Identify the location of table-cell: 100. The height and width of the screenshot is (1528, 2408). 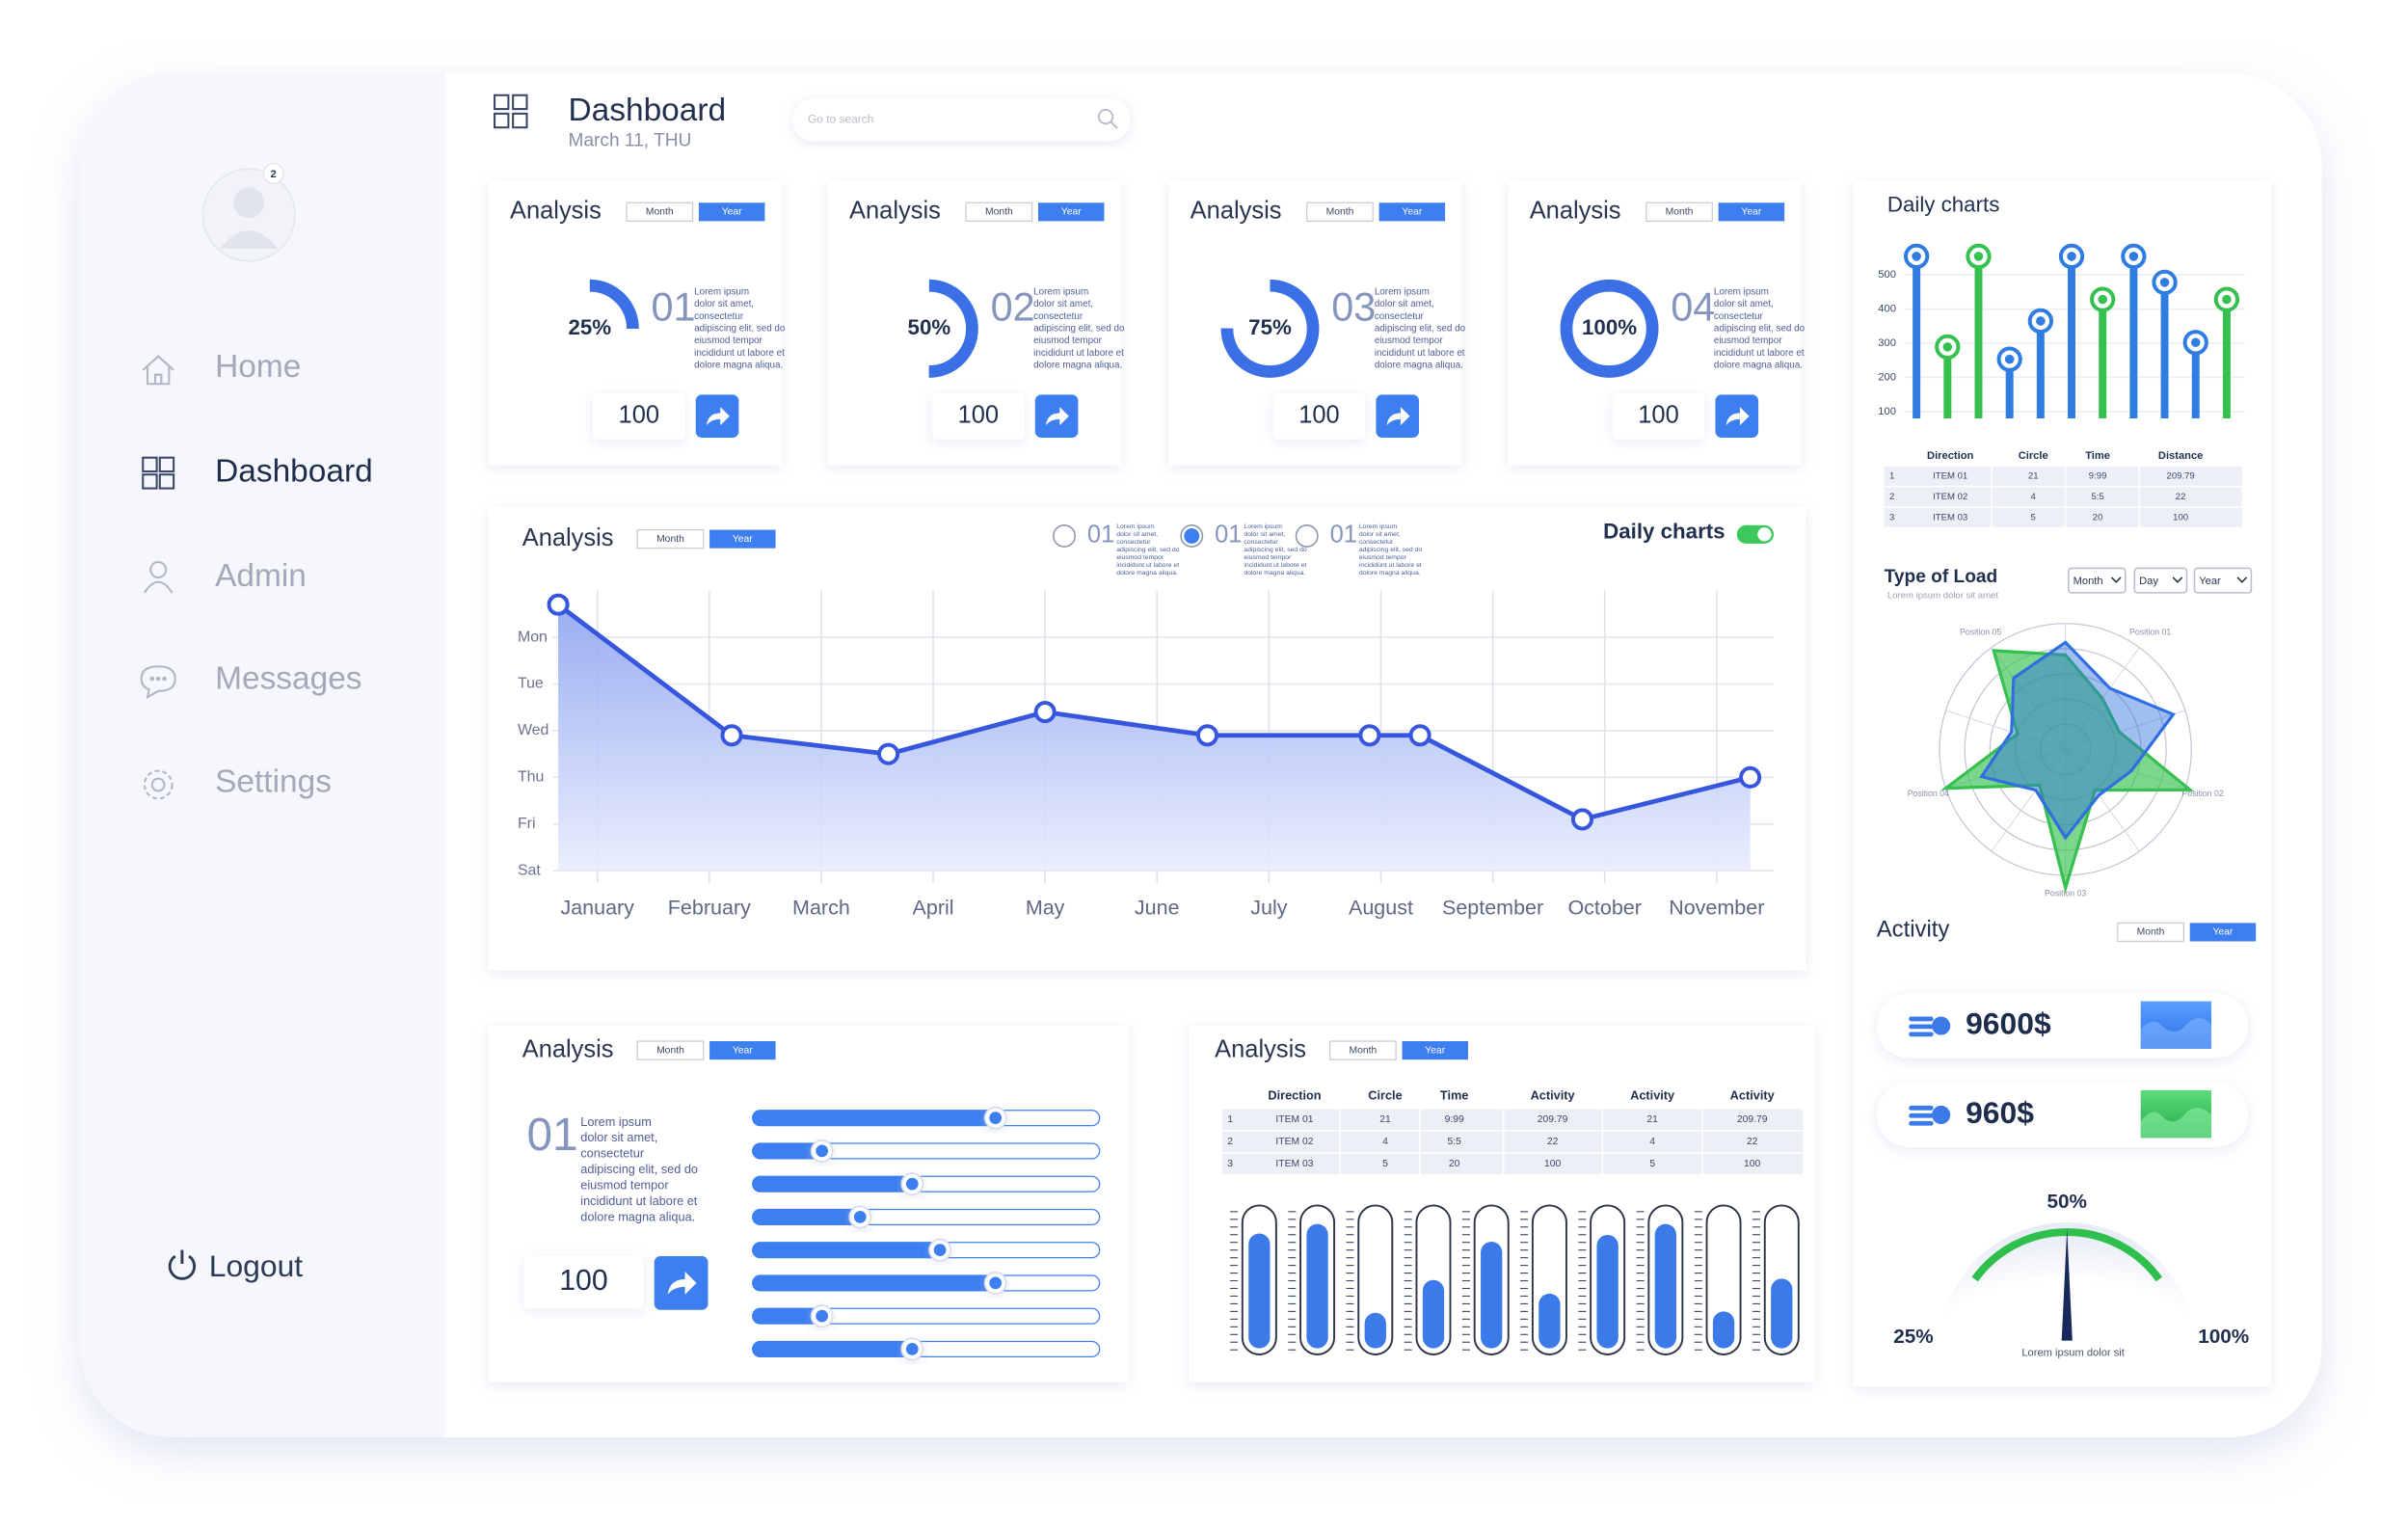
(1752, 1164).